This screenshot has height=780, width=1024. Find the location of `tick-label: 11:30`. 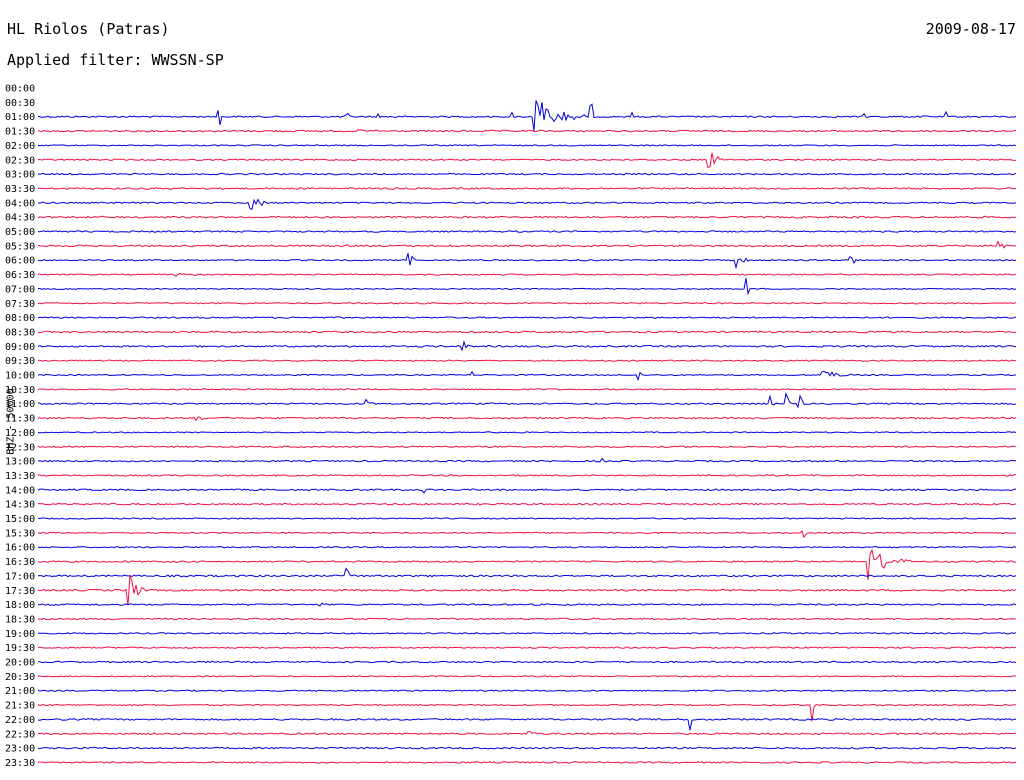

tick-label: 11:30 is located at coordinates (20, 419).